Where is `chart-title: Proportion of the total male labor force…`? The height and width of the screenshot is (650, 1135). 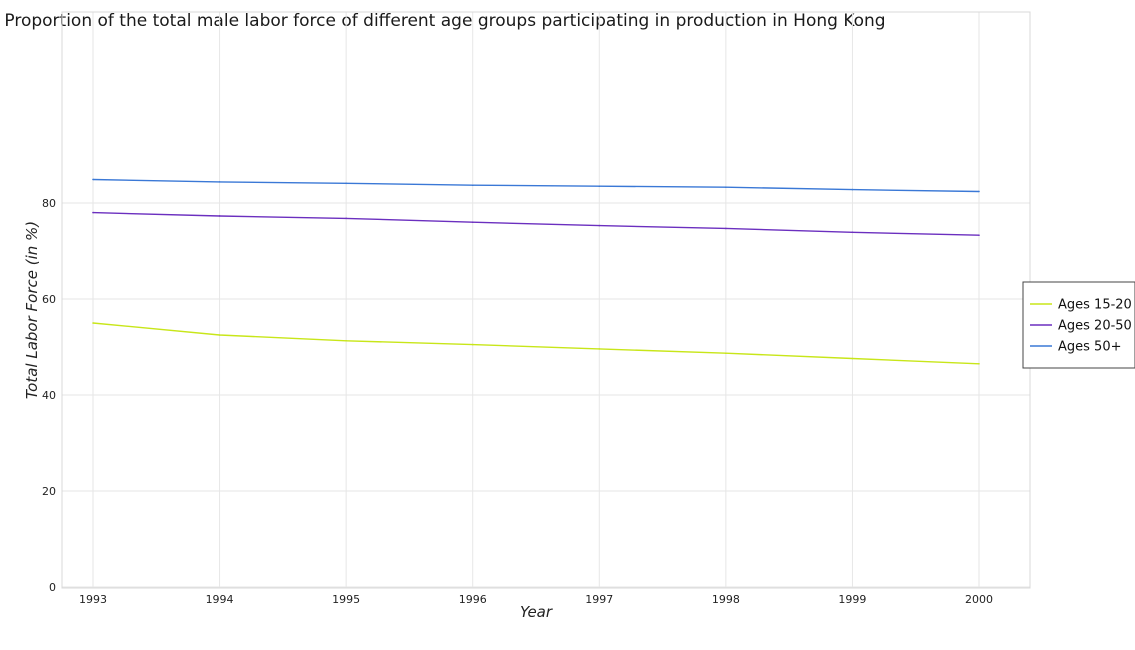
chart-title: Proportion of the total male labor force… is located at coordinates (444, 21).